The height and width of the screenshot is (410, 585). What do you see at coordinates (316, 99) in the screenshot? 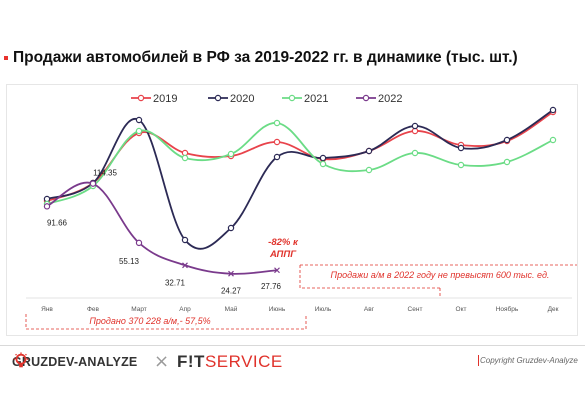
I see `legend-label-2021: 2021` at bounding box center [316, 99].